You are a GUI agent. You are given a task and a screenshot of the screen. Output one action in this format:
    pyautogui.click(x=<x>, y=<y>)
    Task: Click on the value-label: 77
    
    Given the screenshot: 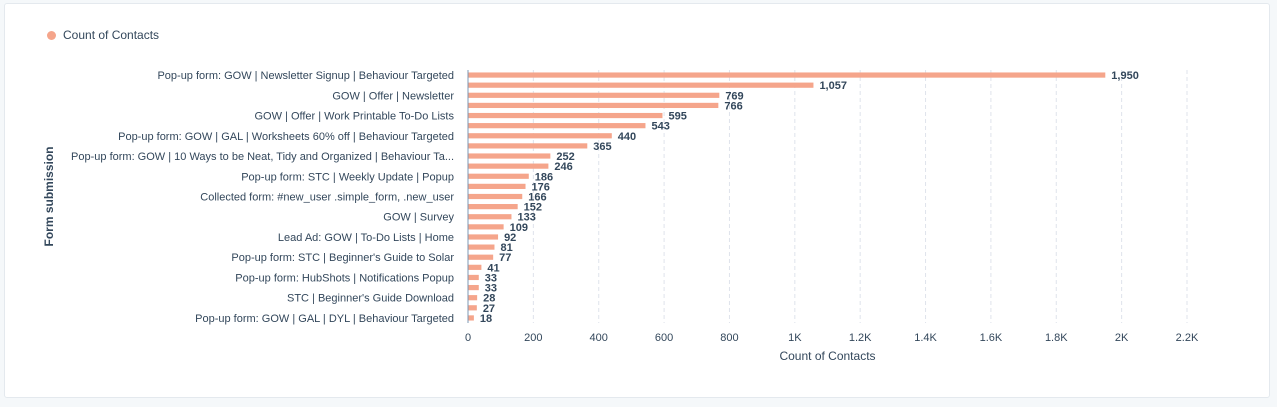 What is the action you would take?
    pyautogui.click(x=505, y=258)
    